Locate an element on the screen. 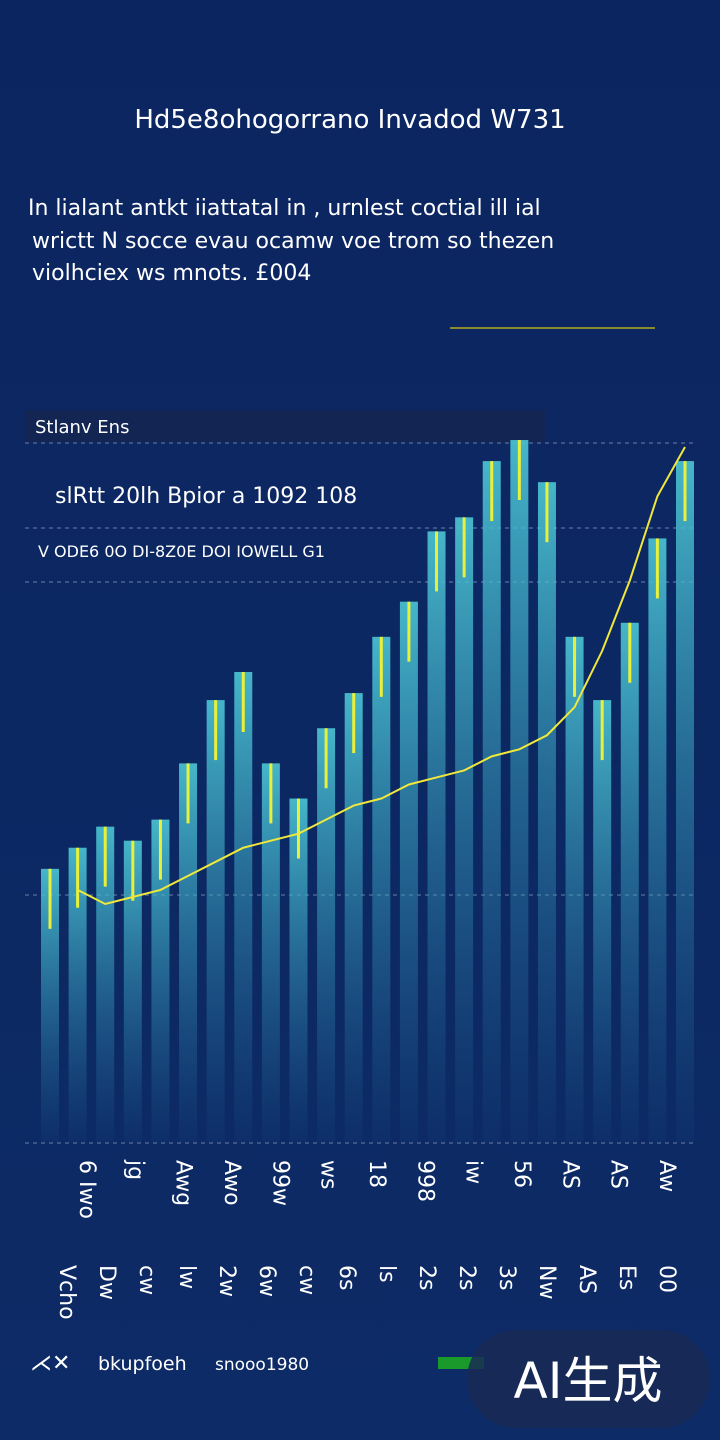 This screenshot has height=1440, width=720. x-label: iw is located at coordinates (473, 1172).